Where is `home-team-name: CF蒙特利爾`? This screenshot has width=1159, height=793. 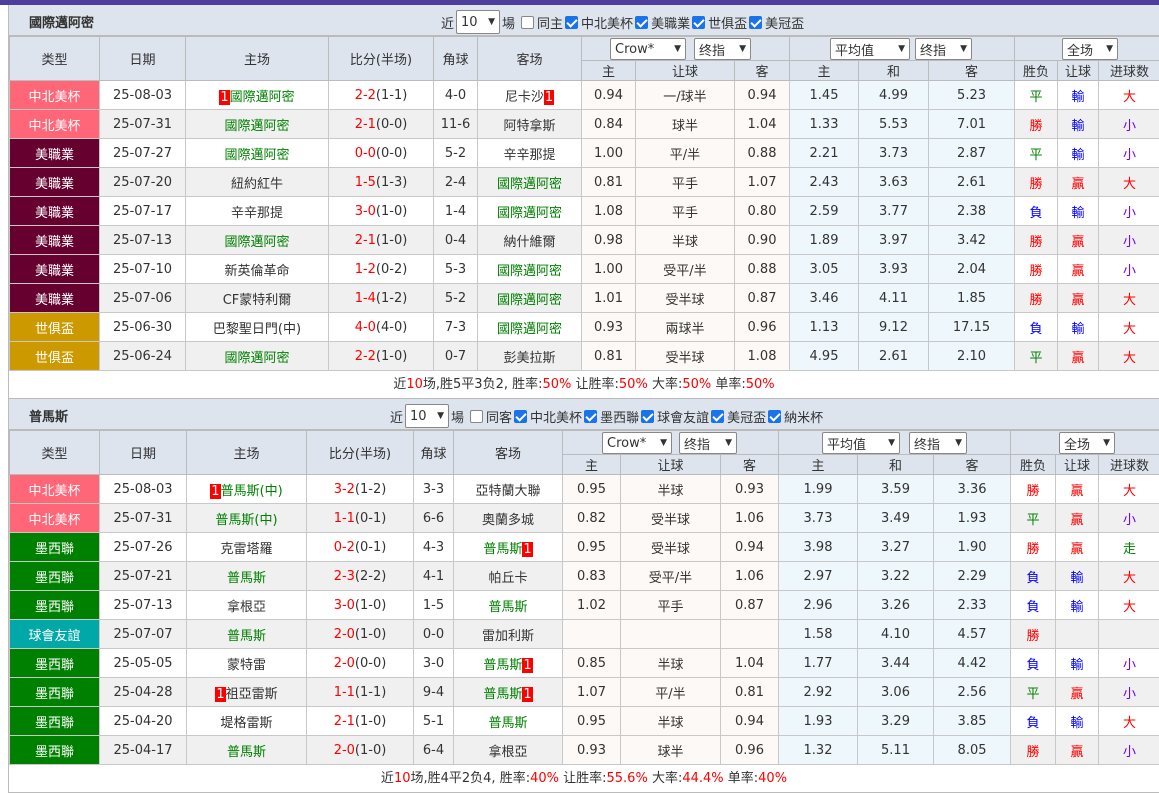
home-team-name: CF蒙特利爾 is located at coordinates (257, 300).